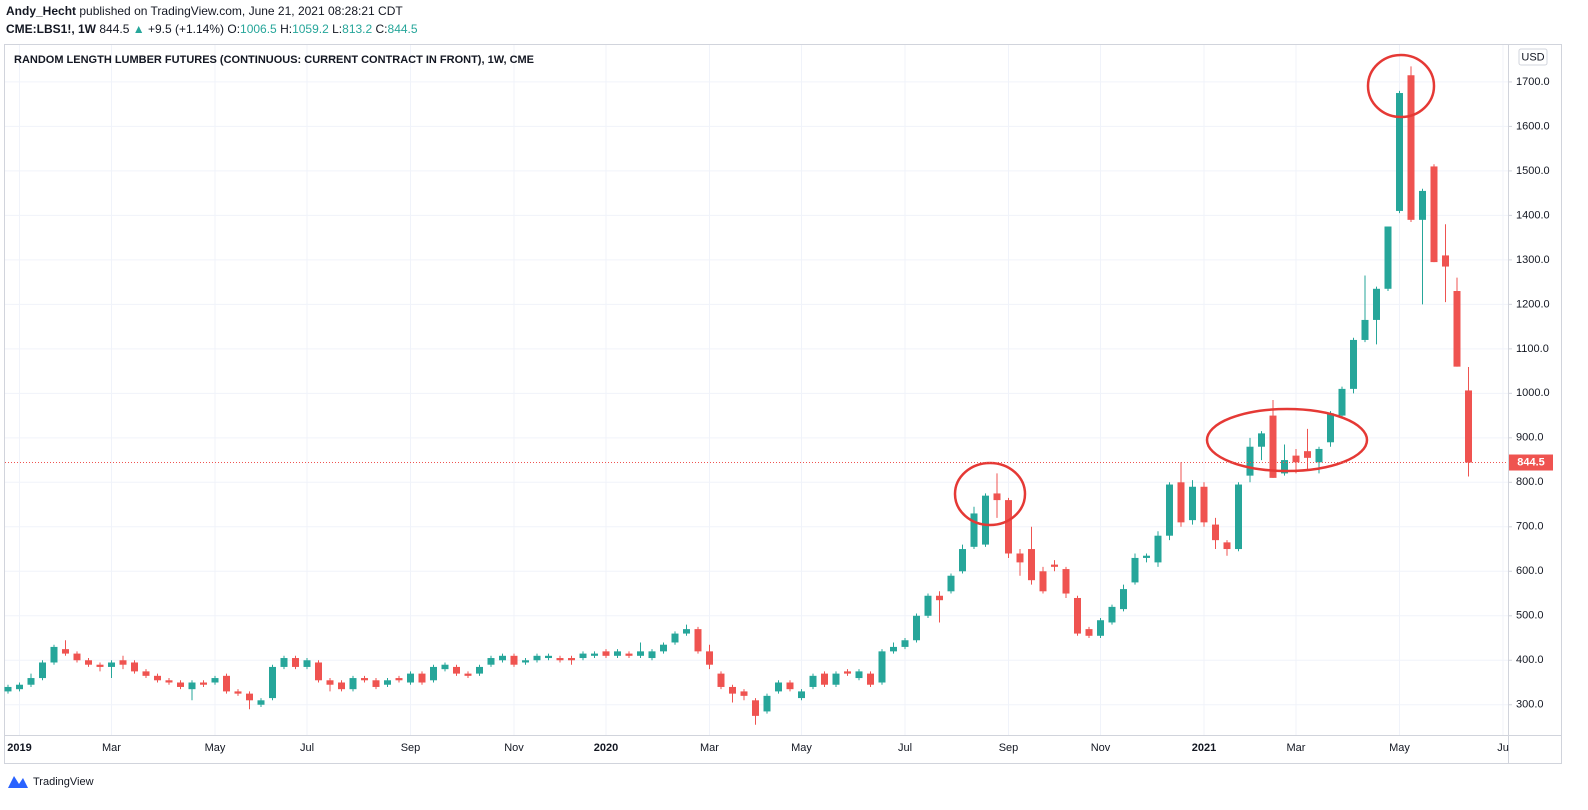 This screenshot has height=810, width=1588. I want to click on x-tick-label: 2021, so click(1204, 748).